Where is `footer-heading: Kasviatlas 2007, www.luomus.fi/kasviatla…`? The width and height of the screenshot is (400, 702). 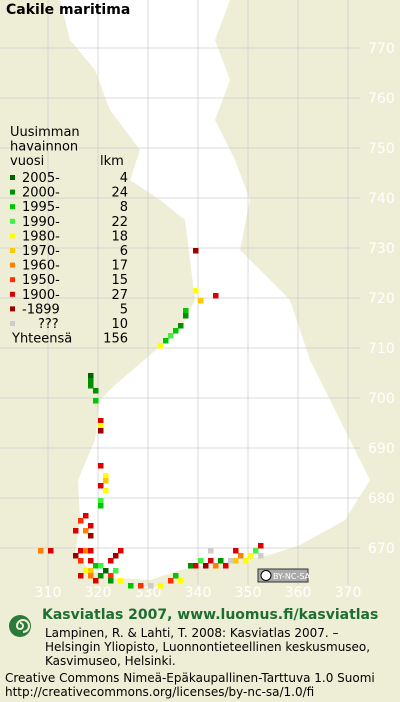 footer-heading: Kasviatlas 2007, www.luomus.fi/kasviatla… is located at coordinates (210, 615).